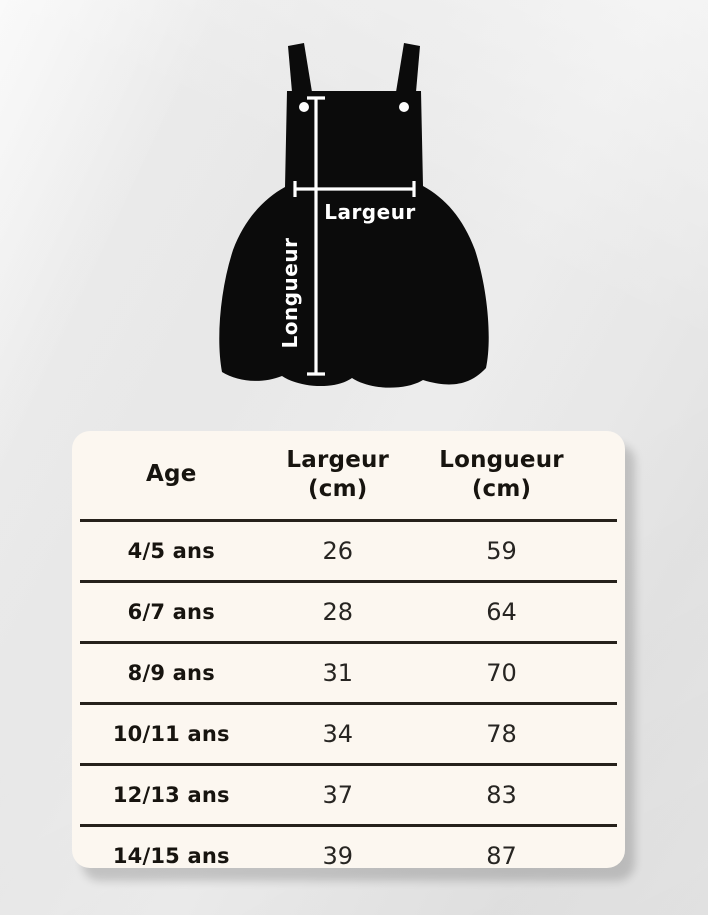 The height and width of the screenshot is (915, 708). Describe the element at coordinates (171, 856) in the screenshot. I see `age-cell: 14/15 ans` at that location.